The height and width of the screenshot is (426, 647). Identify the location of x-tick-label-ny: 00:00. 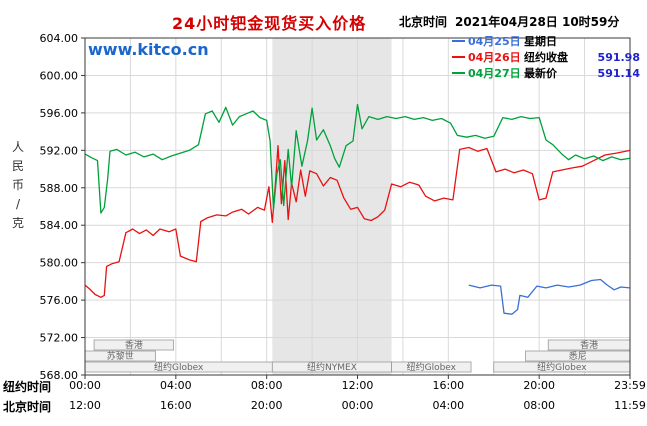
(85, 385).